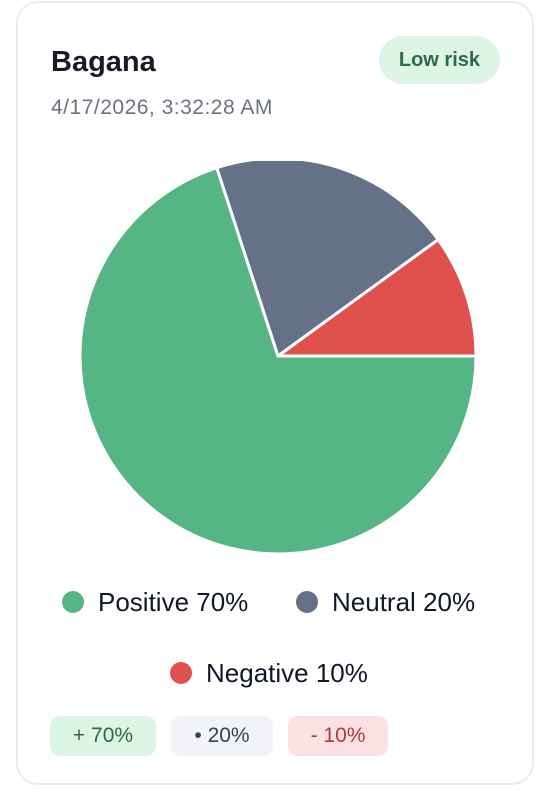 This screenshot has width=544, height=796. Describe the element at coordinates (307, 602) in the screenshot. I see `legend-swatch-neutral` at that location.